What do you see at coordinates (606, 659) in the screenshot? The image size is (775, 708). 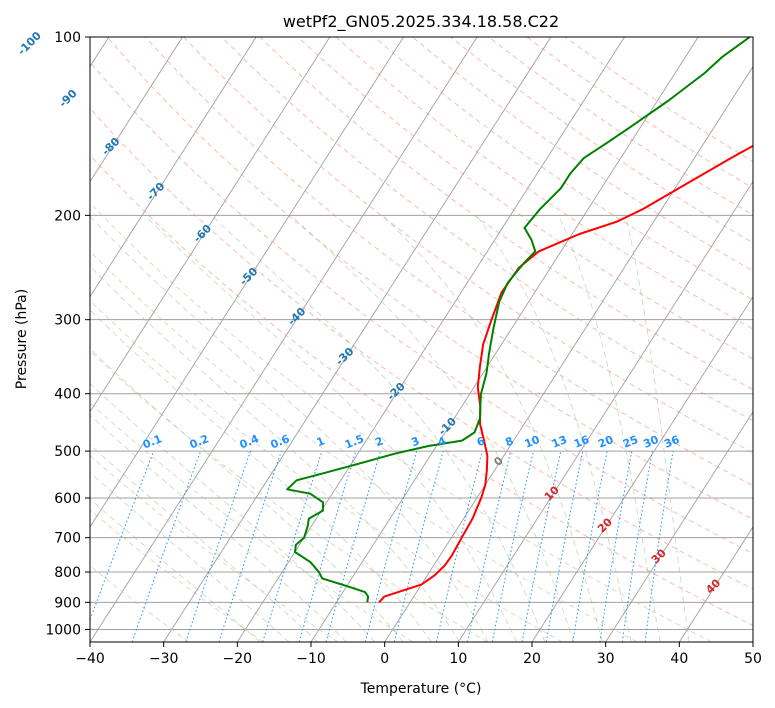 I see `x-tick-label: 30` at bounding box center [606, 659].